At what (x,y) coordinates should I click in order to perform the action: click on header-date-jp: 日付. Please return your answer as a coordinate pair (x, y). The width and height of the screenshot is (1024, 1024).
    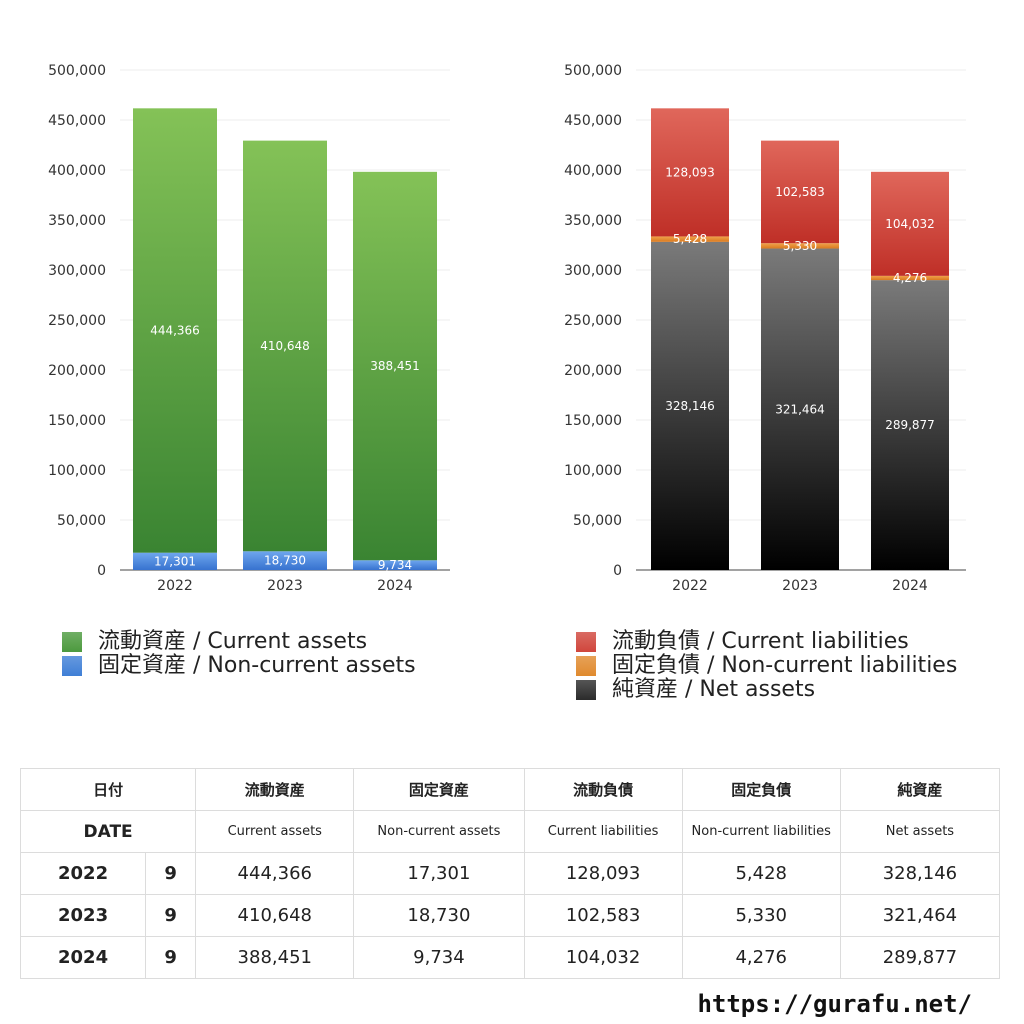
    Looking at the image, I should click on (108, 789).